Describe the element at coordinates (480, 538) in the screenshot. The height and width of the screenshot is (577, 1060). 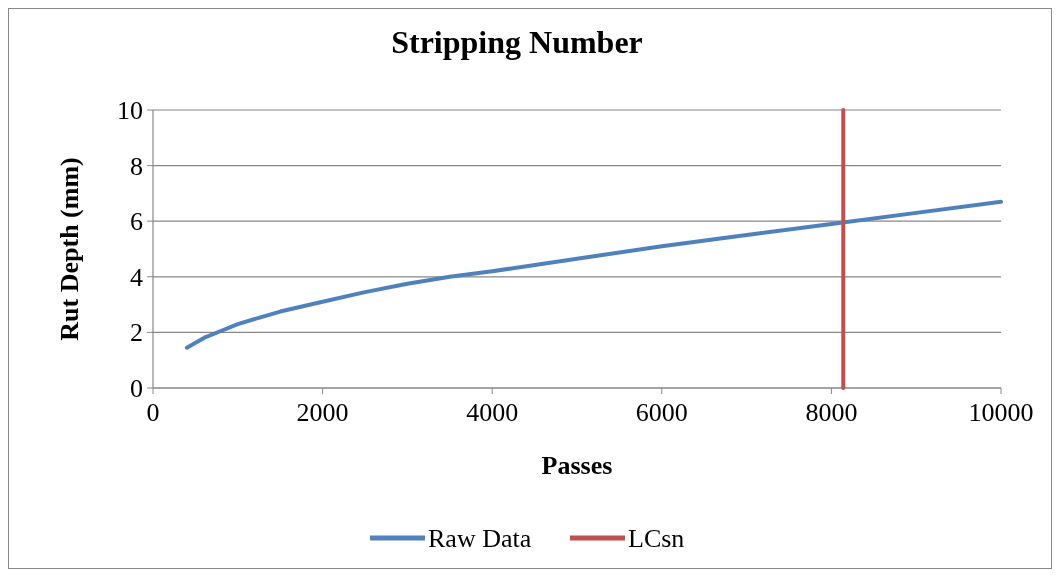
I see `legend-label: Raw Data` at that location.